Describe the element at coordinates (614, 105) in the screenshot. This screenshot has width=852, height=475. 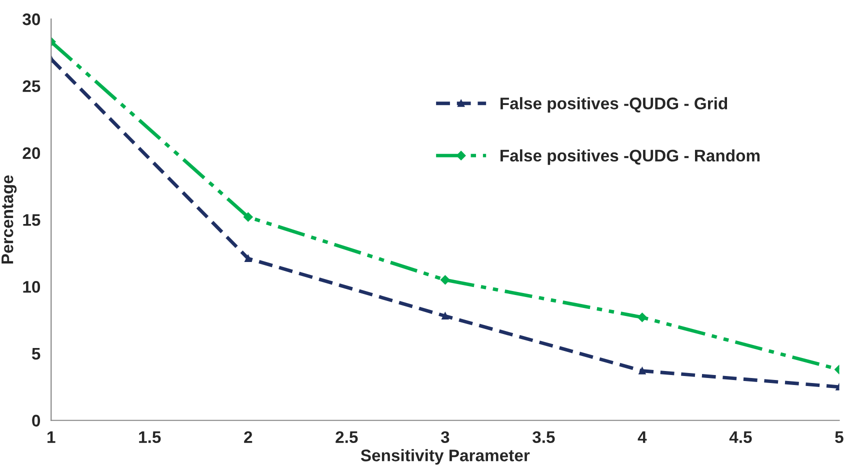
I see `legend-label: False positives -QUDG - Grid` at that location.